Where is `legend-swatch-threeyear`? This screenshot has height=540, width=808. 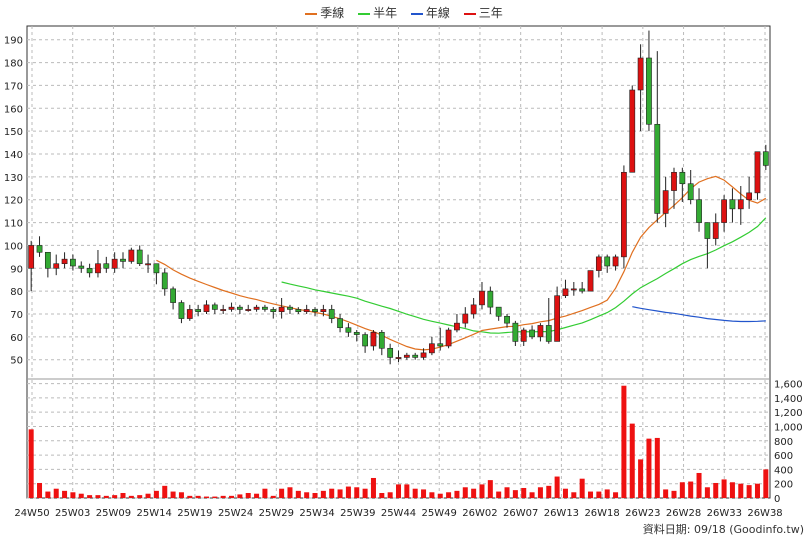 legend-swatch-threeyear is located at coordinates (469, 13).